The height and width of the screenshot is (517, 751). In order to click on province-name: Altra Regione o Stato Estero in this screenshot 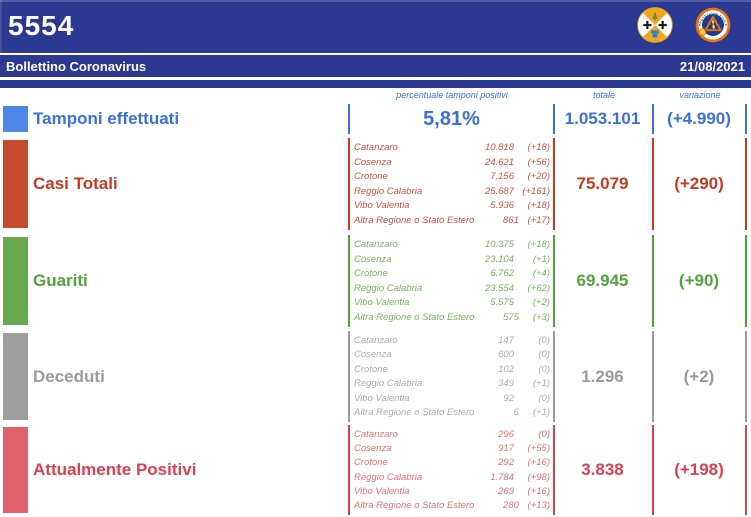, I will do `click(414, 412)`.